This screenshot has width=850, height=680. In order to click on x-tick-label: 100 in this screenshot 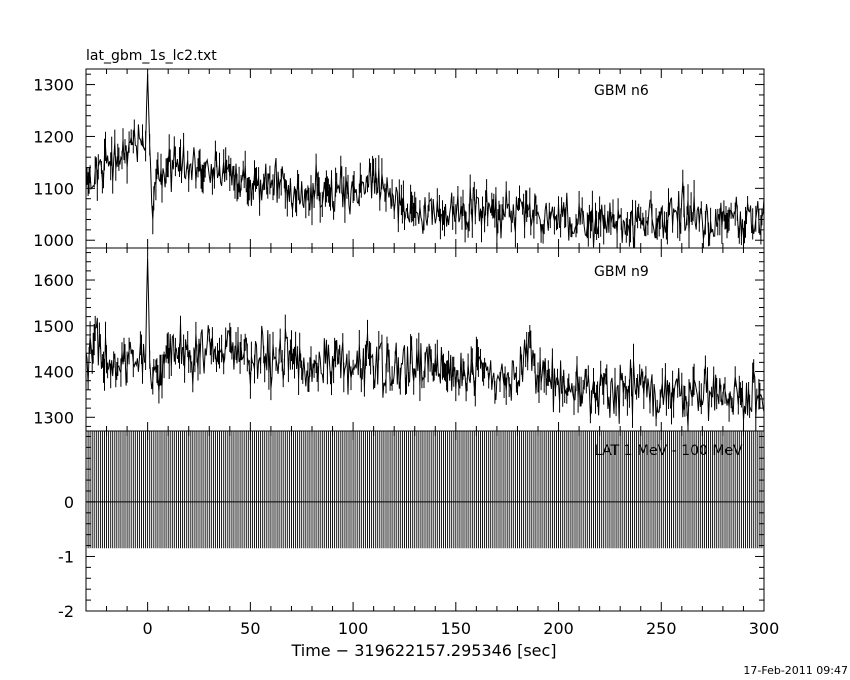, I will do `click(353, 628)`.